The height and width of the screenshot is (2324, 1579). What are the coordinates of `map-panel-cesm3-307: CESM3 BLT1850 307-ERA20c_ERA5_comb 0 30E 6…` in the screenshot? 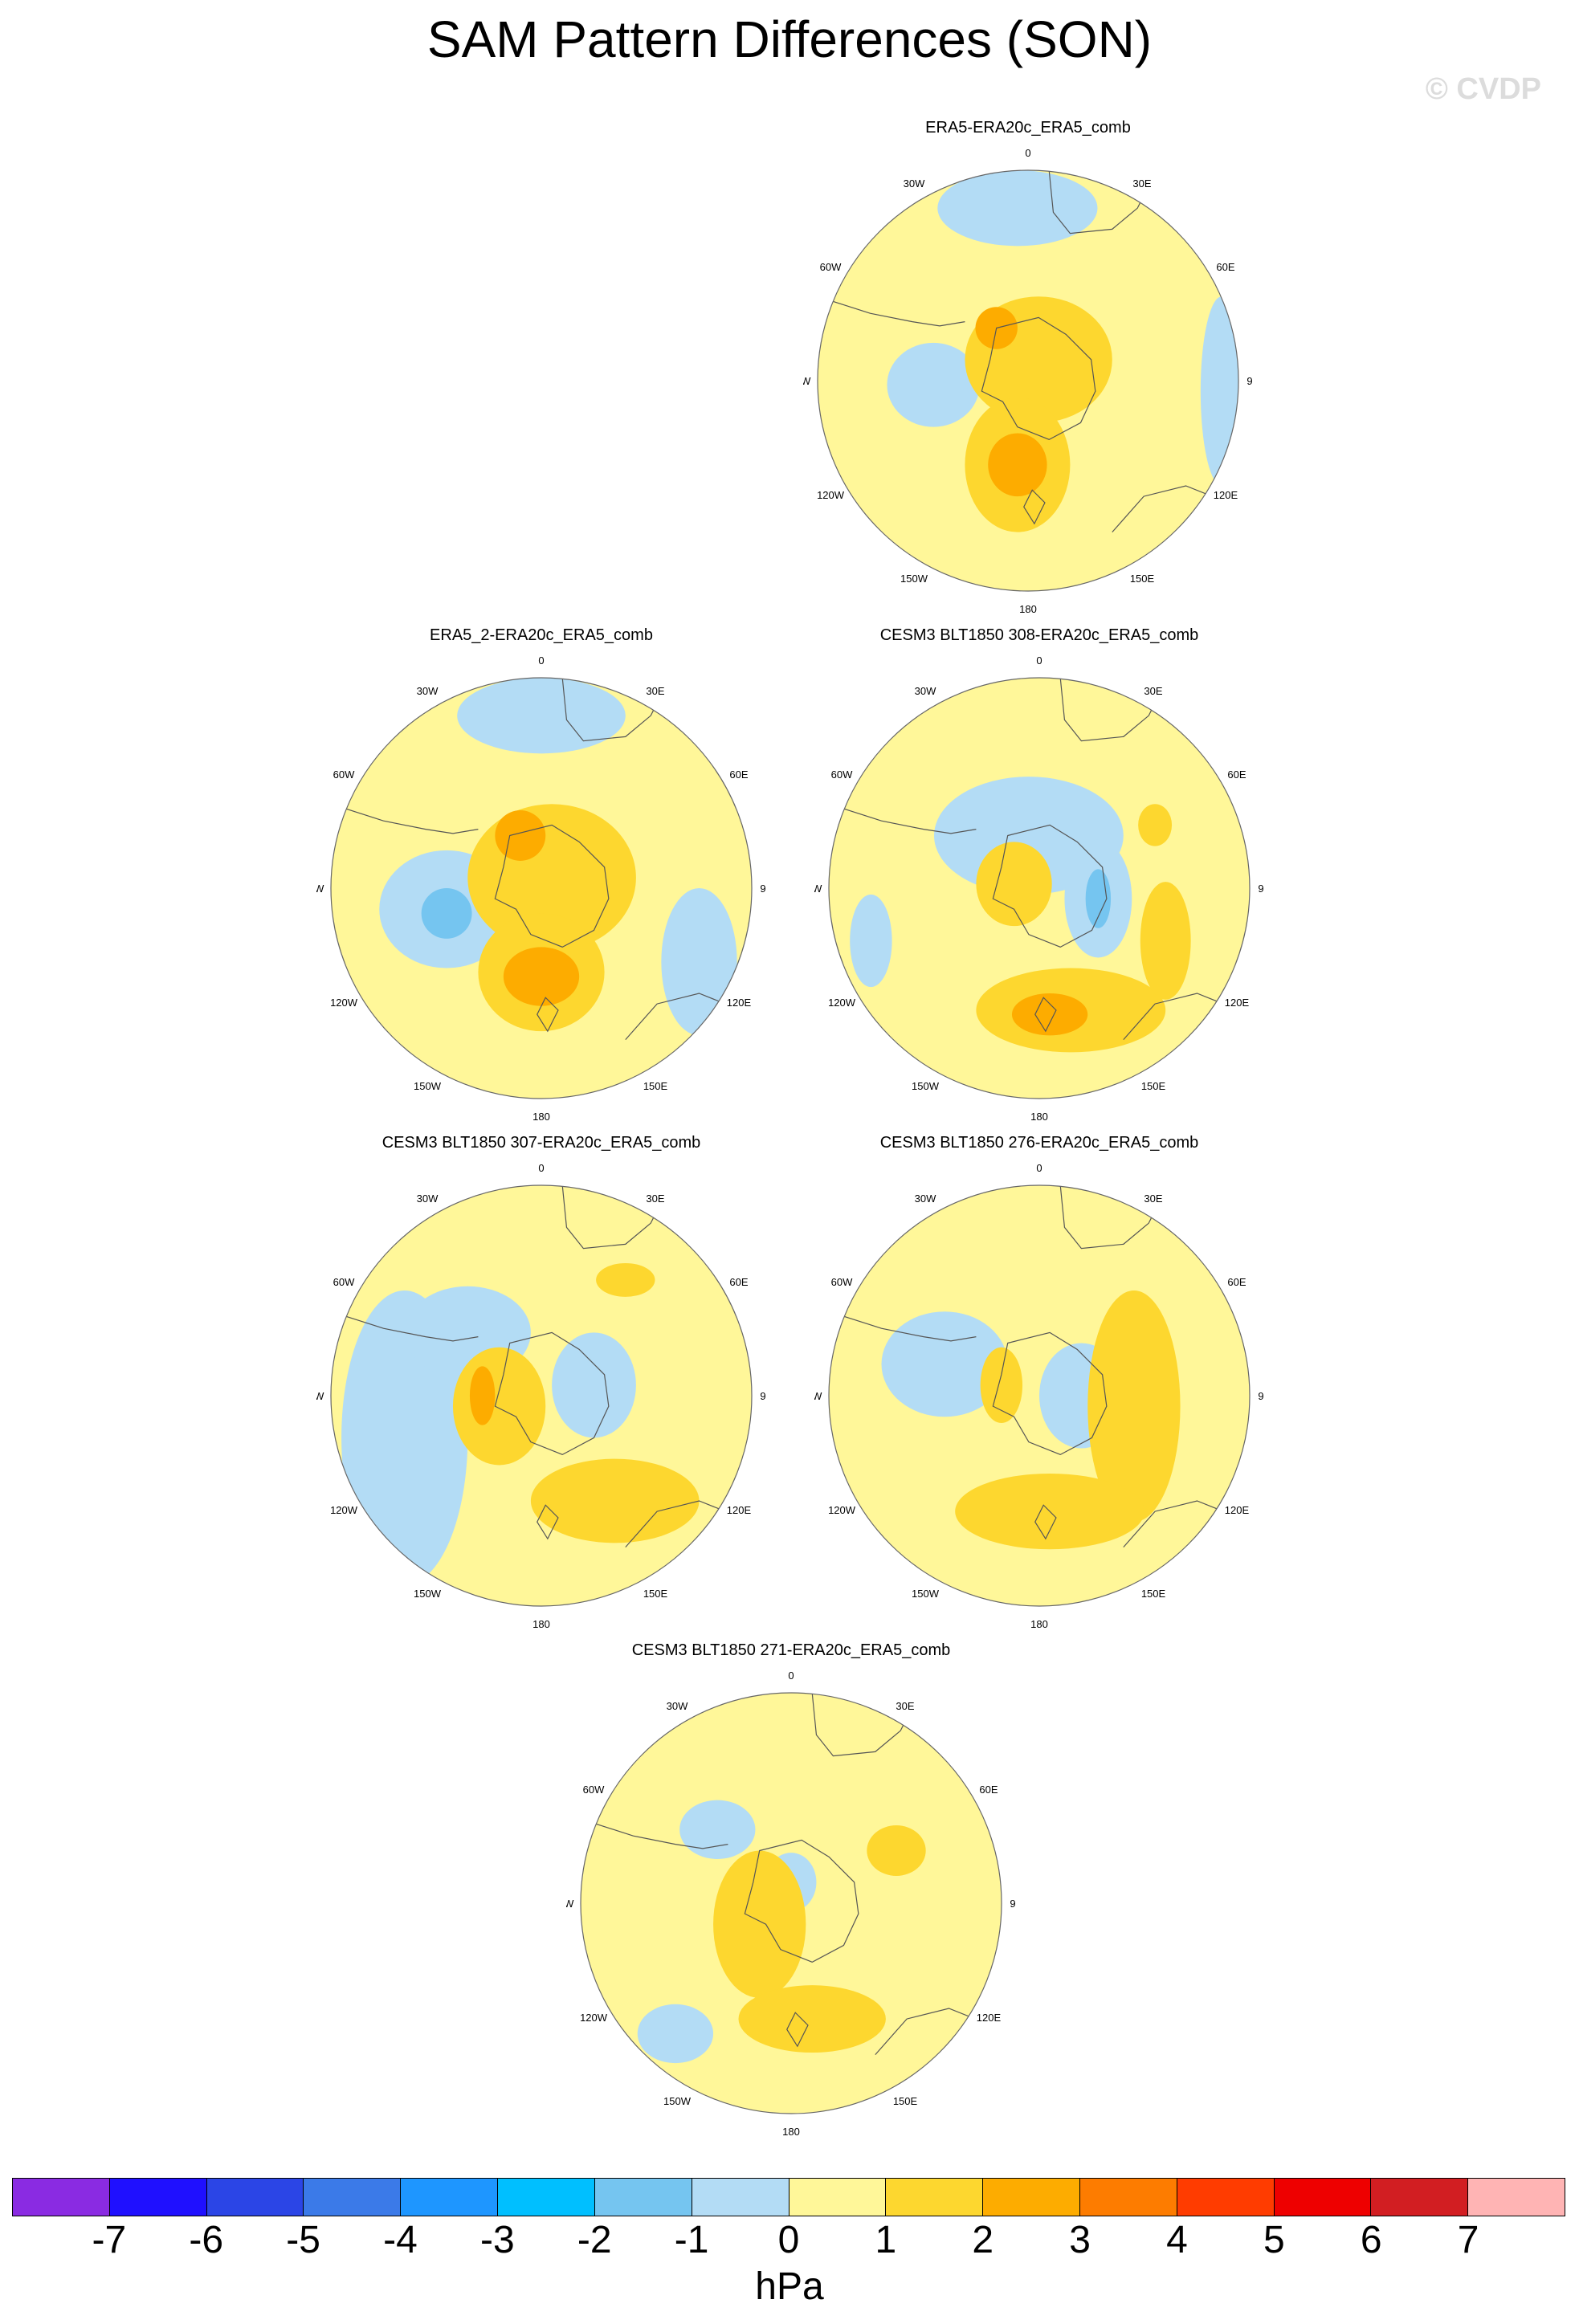 It's located at (541, 1391).